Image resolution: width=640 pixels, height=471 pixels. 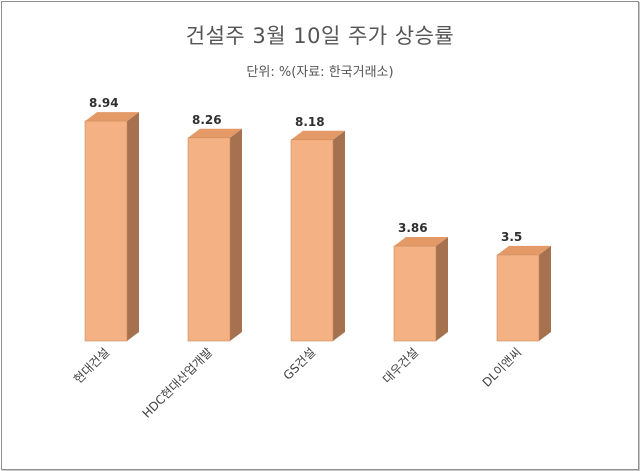 I want to click on category-label: 현대건설, so click(x=91, y=365).